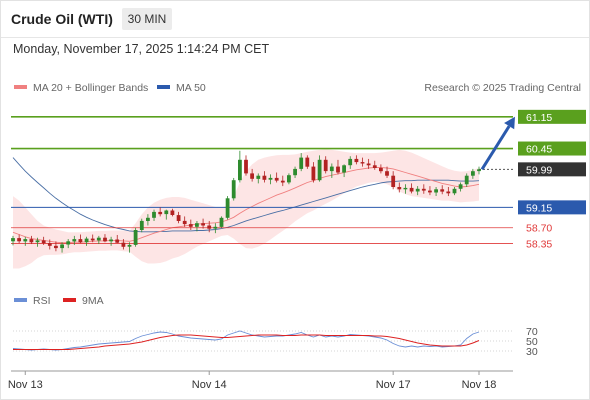 The width and height of the screenshot is (590, 400). I want to click on resistance-label-61.15: 61.15, so click(539, 118).